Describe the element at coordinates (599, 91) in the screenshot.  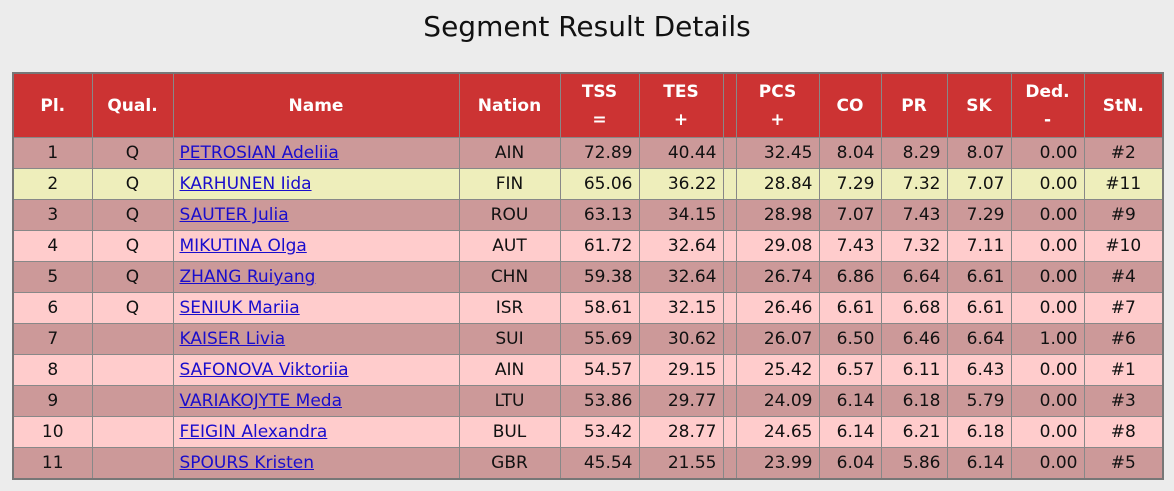
I see `column-label: TSS` at that location.